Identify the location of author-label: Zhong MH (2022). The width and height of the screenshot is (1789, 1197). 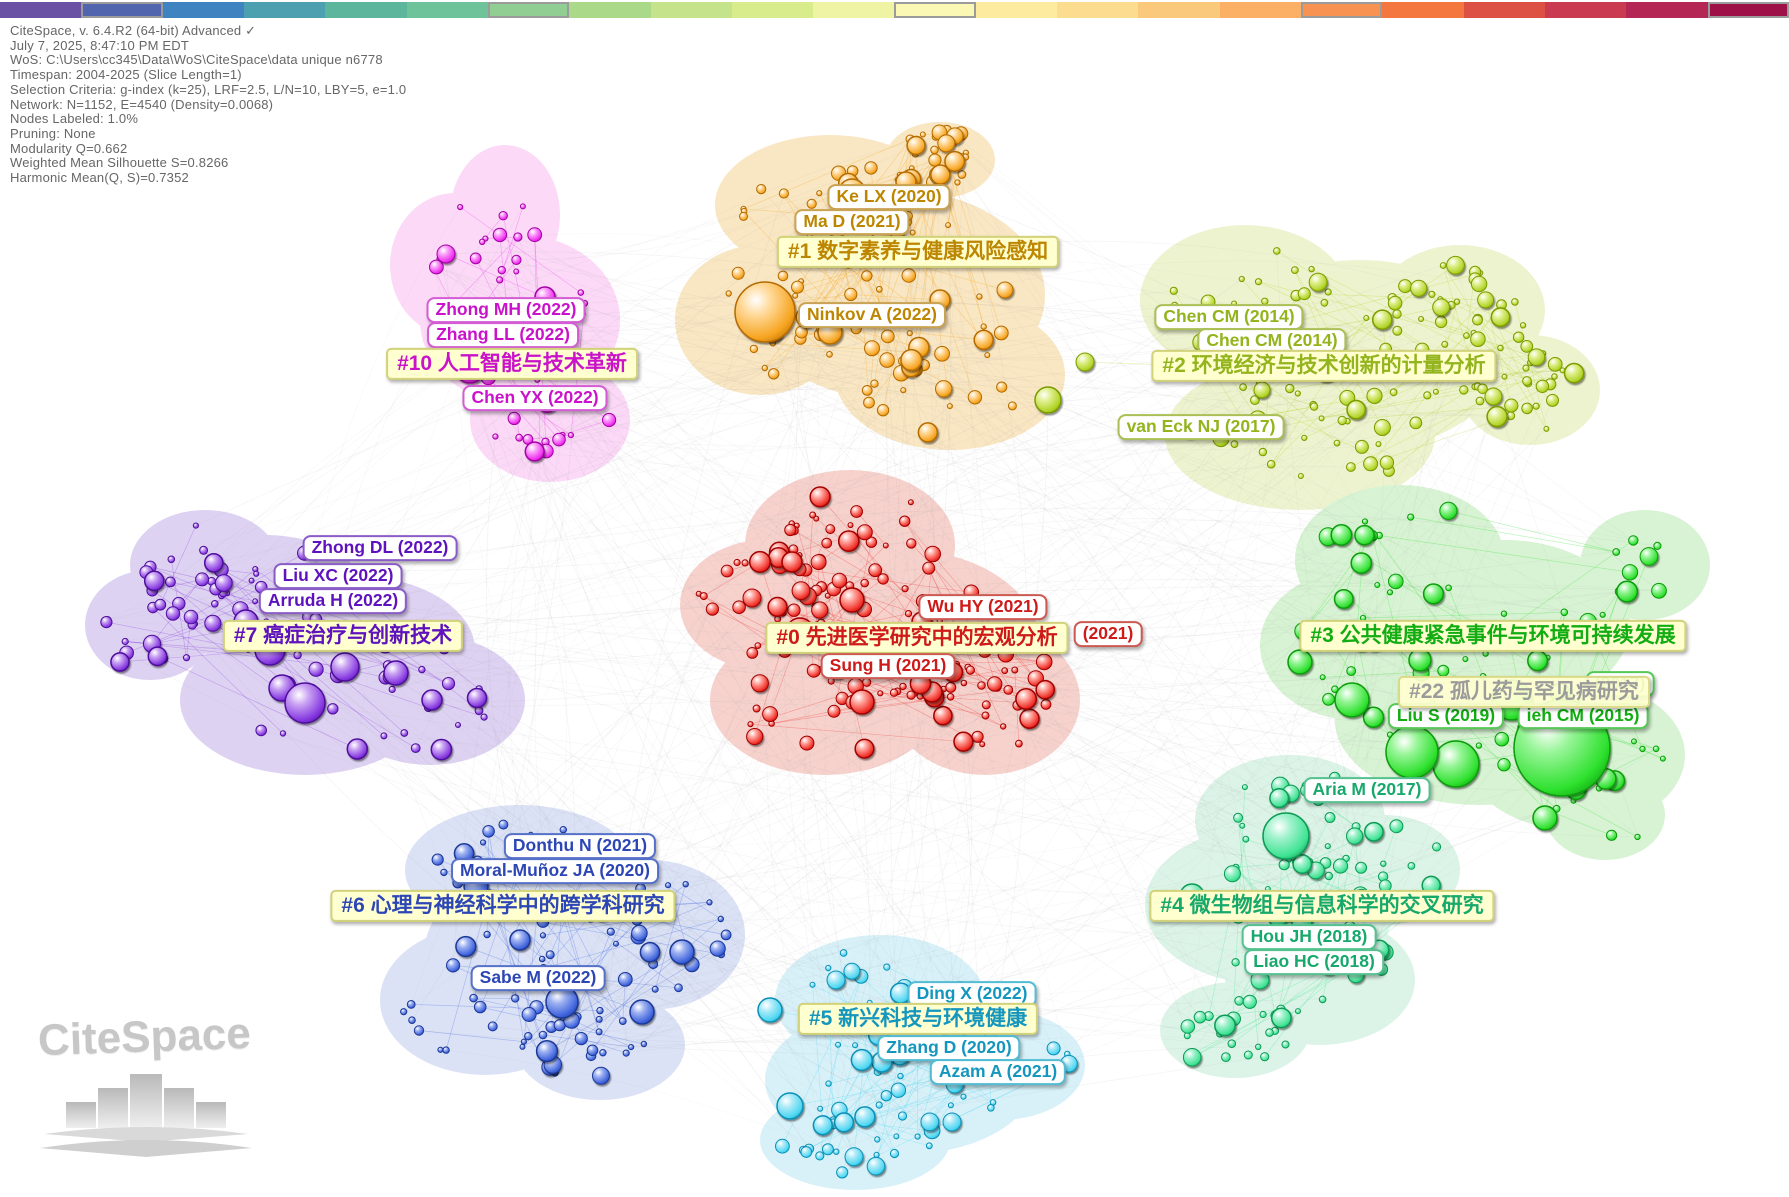
(506, 310).